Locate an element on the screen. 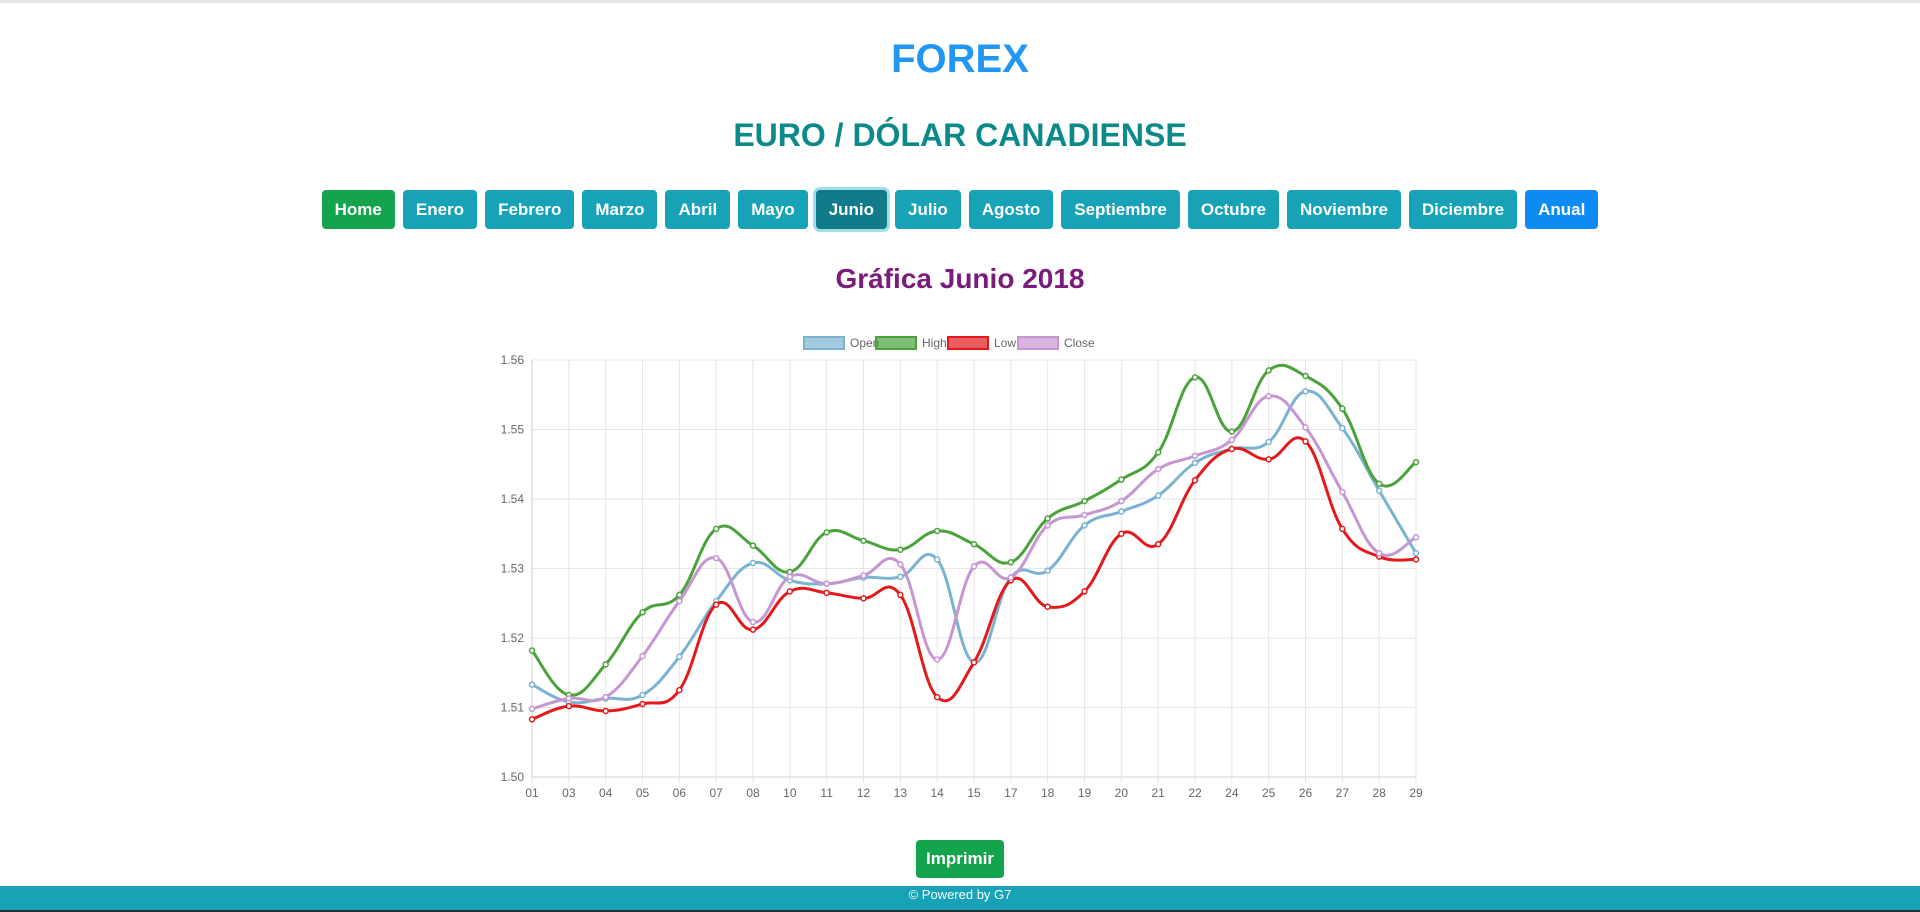 The width and height of the screenshot is (1920, 912). tab-enero: Enero is located at coordinates (440, 209).